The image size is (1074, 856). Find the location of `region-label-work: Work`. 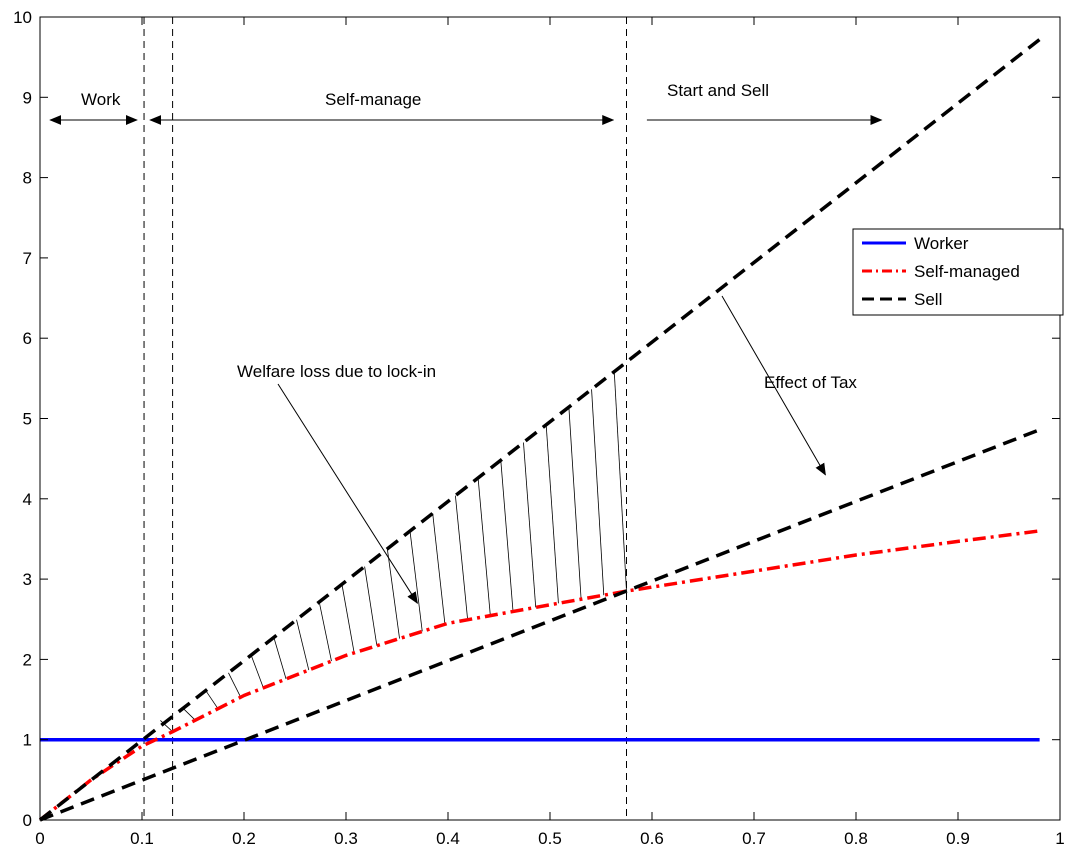

region-label-work: Work is located at coordinates (101, 99).